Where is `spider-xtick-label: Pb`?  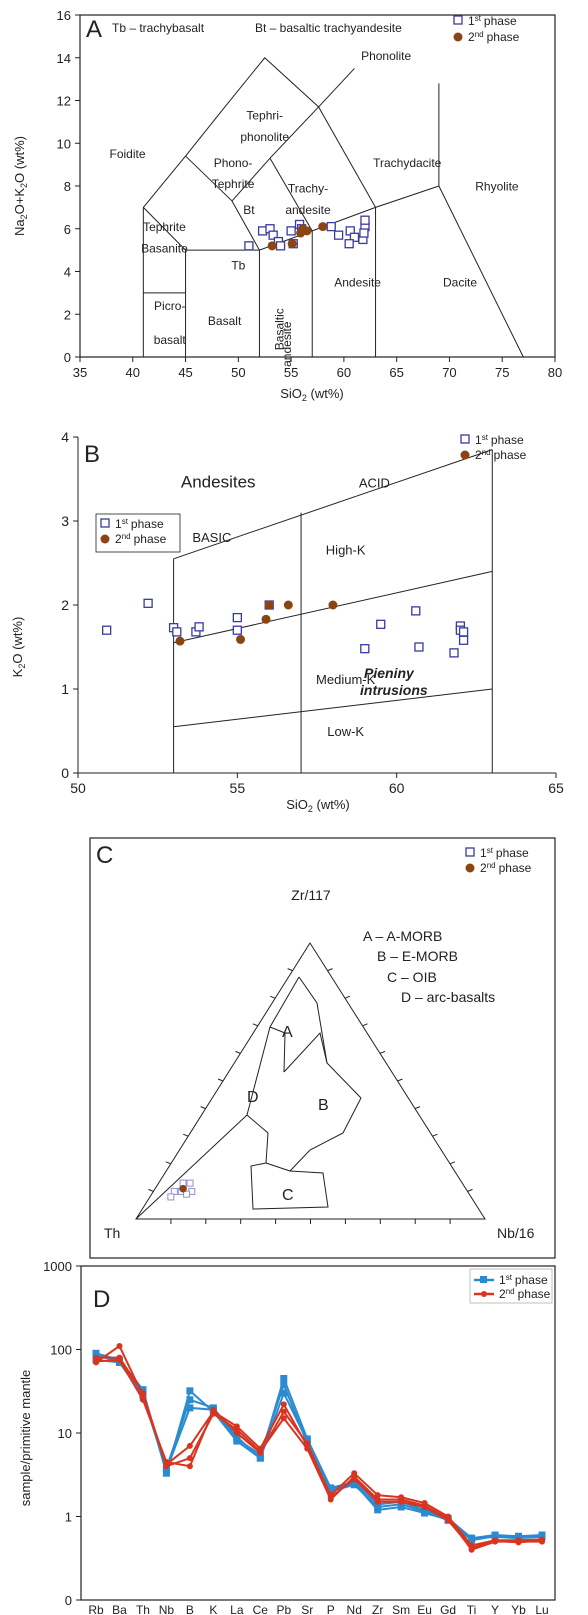
spider-xtick-label: Pb is located at coordinates (283, 1609).